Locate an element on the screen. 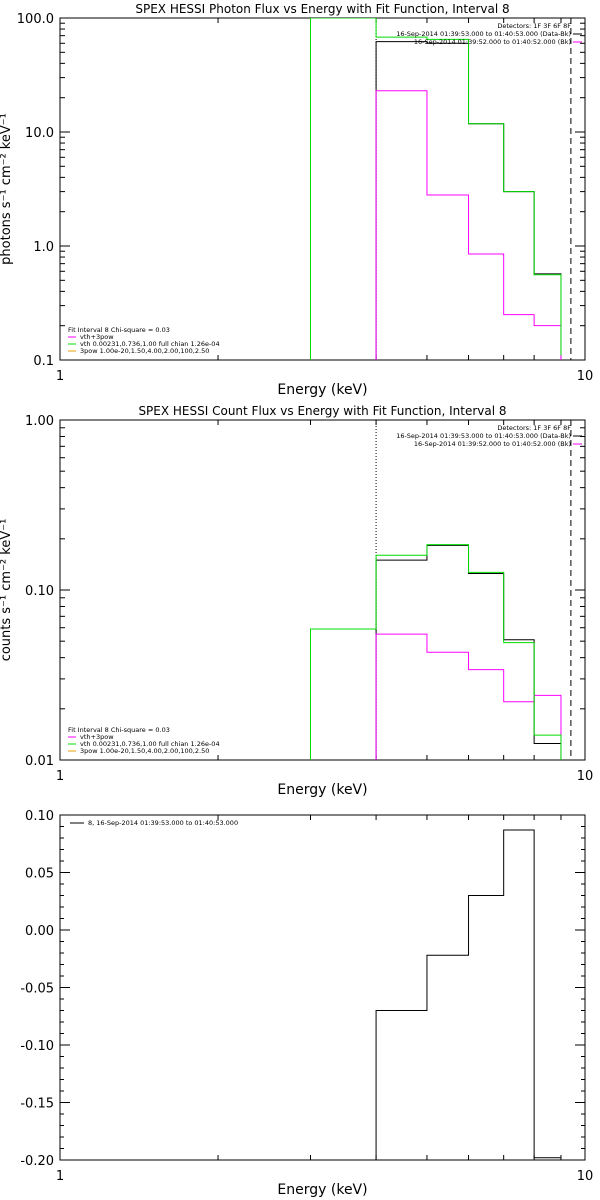 This screenshot has height=1200, width=600. y-axis-label: photons s⁻¹ cm⁻² keV⁻¹ is located at coordinates (7, 189).